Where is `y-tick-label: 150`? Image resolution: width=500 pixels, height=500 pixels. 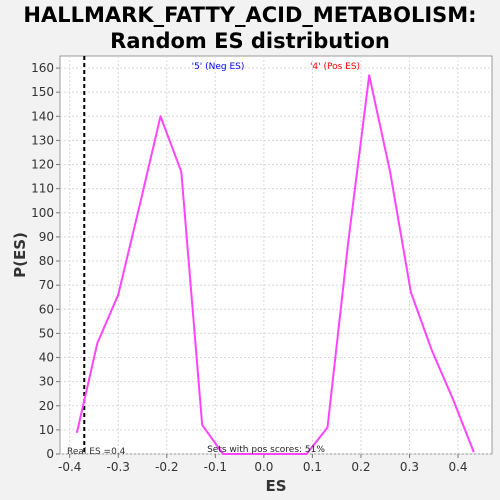 y-tick-label: 150 is located at coordinates (42, 92).